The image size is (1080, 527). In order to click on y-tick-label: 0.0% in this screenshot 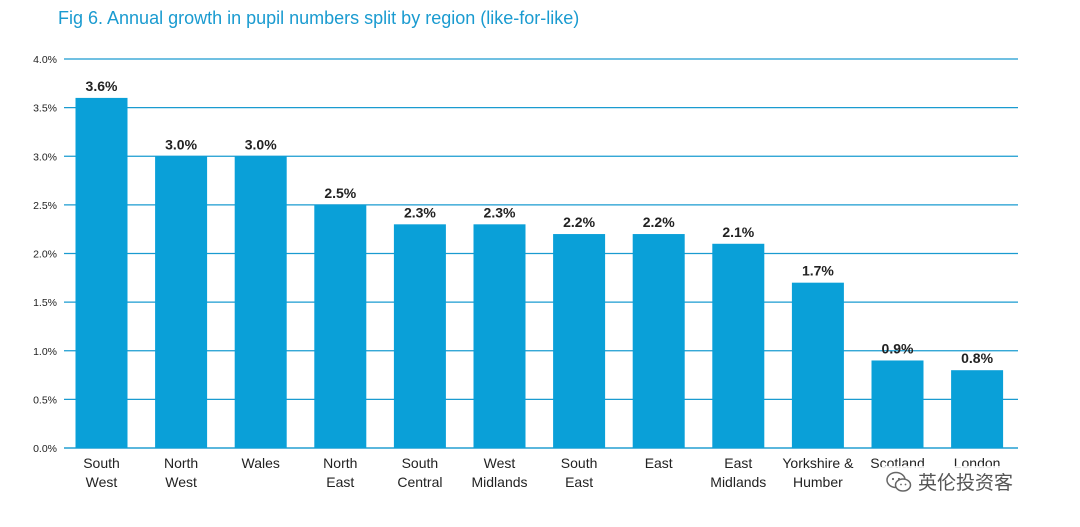, I will do `click(45, 449)`.